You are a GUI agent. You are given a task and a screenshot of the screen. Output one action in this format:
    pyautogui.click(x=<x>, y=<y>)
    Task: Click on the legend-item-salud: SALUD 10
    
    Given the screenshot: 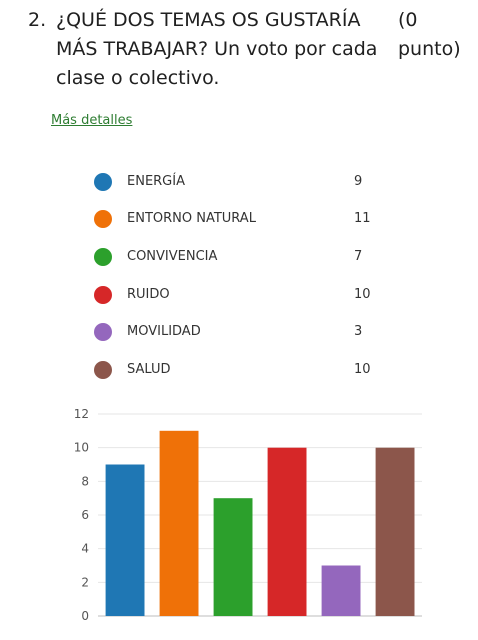 What is the action you would take?
    pyautogui.click(x=244, y=370)
    